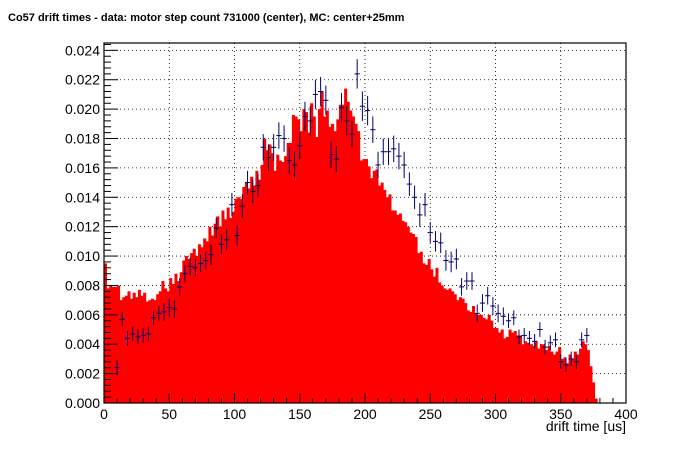 This screenshot has height=472, width=696. I want to click on x-axis-label: drift time [us], so click(586, 426).